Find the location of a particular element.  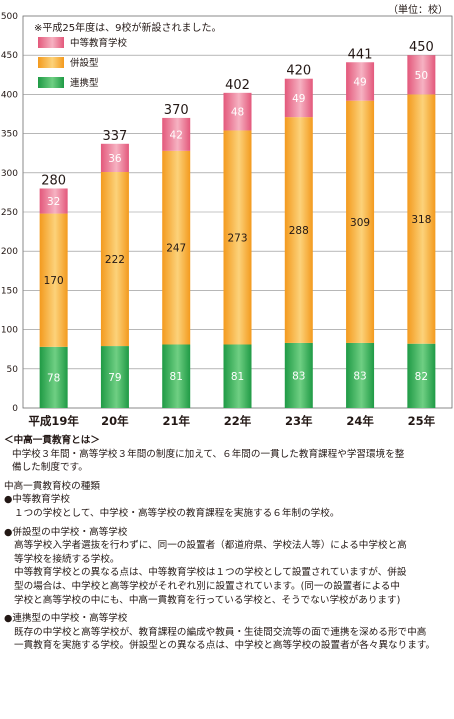

legend-label: 併設型 is located at coordinates (84, 63).